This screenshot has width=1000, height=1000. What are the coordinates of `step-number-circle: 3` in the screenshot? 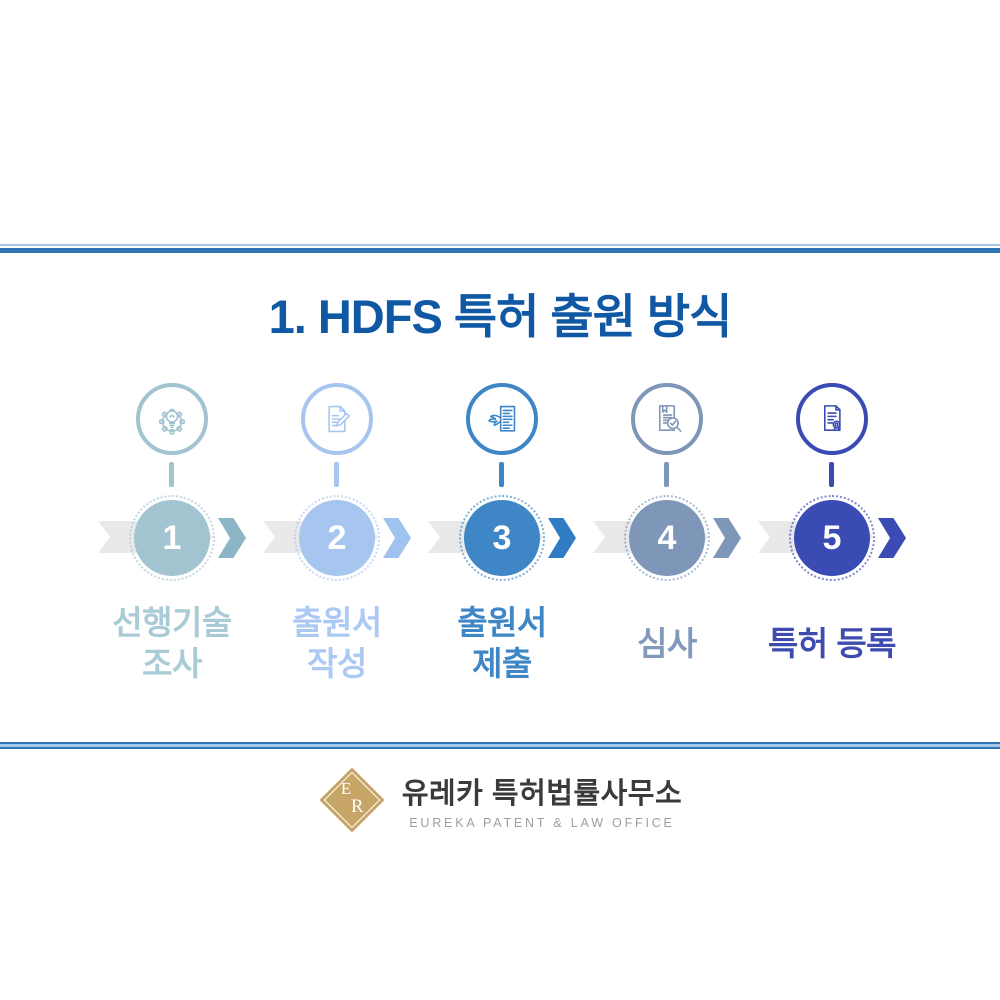 It's located at (502, 538).